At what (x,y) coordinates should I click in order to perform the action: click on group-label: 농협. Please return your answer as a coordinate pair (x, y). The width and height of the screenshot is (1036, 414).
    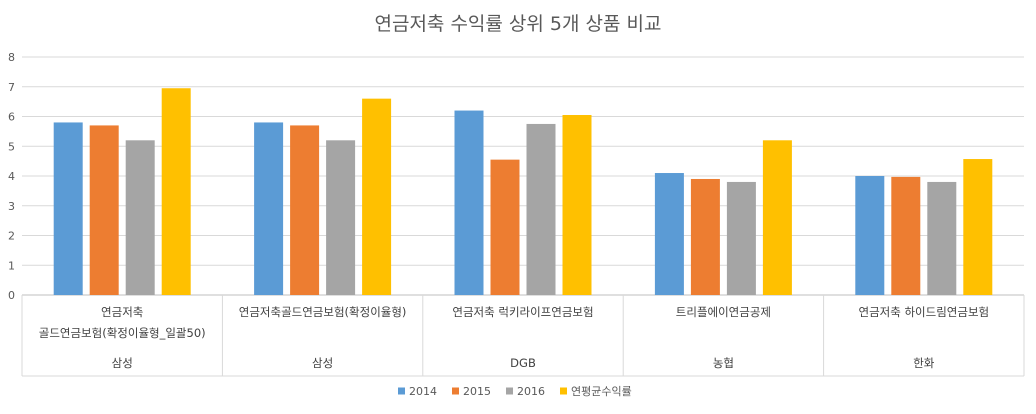
    Looking at the image, I should click on (723, 363).